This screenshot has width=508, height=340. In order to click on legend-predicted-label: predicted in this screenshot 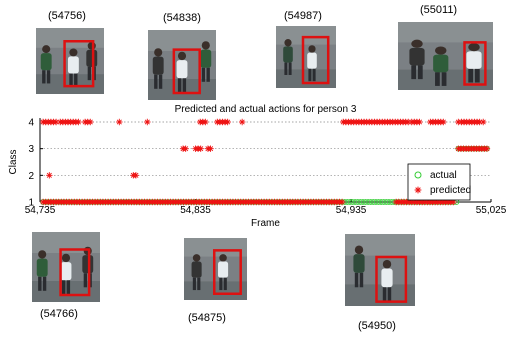, I will do `click(450, 190)`.